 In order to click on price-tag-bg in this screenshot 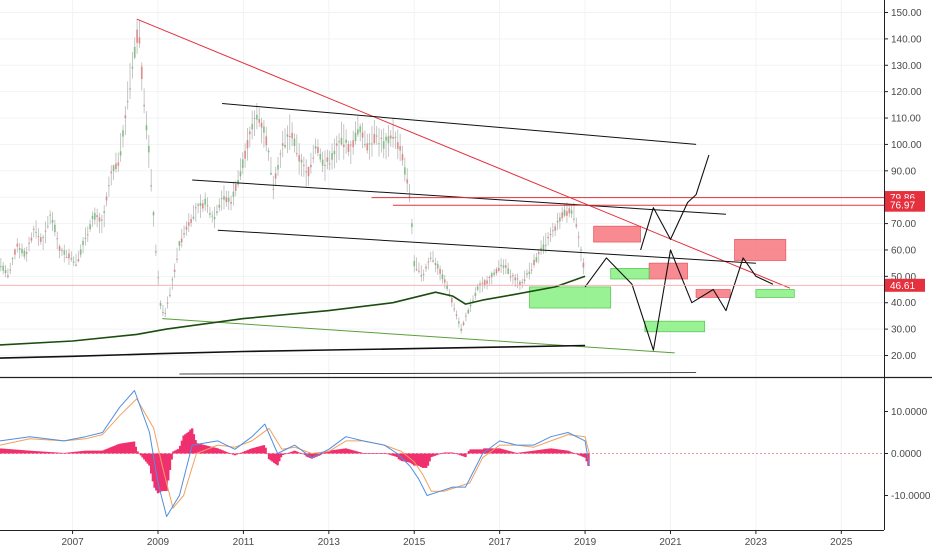, I will do `click(905, 285)`.